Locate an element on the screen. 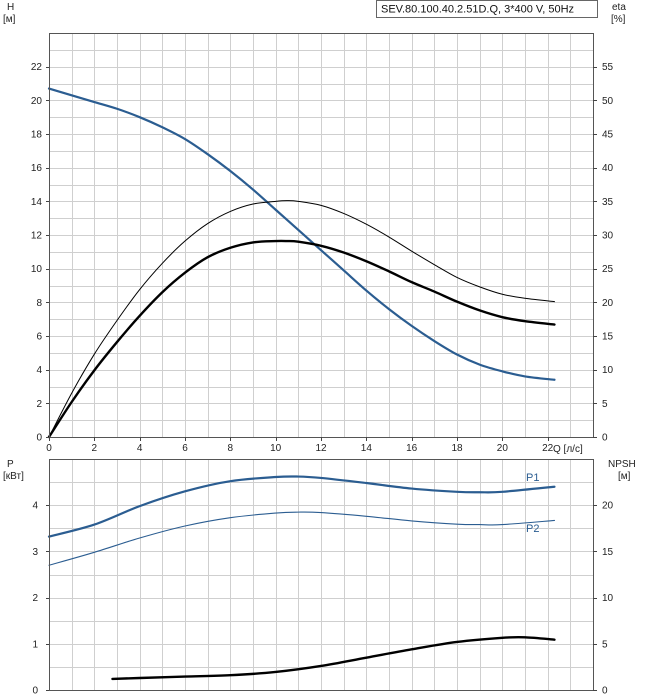 This screenshot has height=700, width=658. x-tick-label: 12 is located at coordinates (321, 448).